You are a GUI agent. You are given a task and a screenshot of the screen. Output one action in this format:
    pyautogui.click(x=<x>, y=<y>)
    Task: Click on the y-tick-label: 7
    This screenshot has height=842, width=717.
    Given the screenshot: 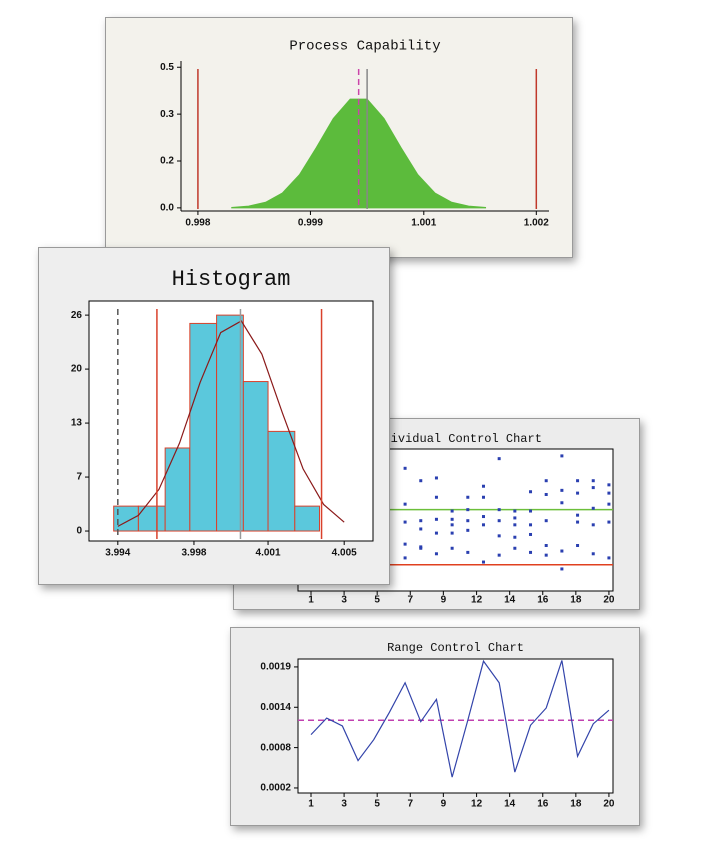 What is the action you would take?
    pyautogui.click(x=79, y=477)
    